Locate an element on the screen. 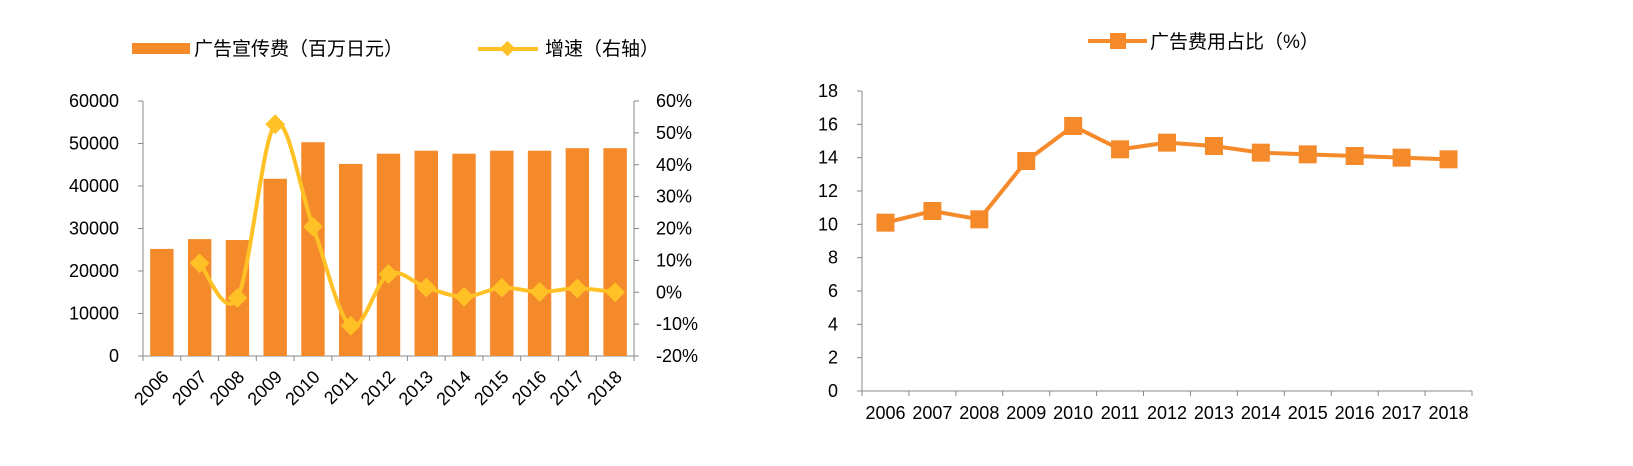  ad-ratio-point-2006 is located at coordinates (885, 222).